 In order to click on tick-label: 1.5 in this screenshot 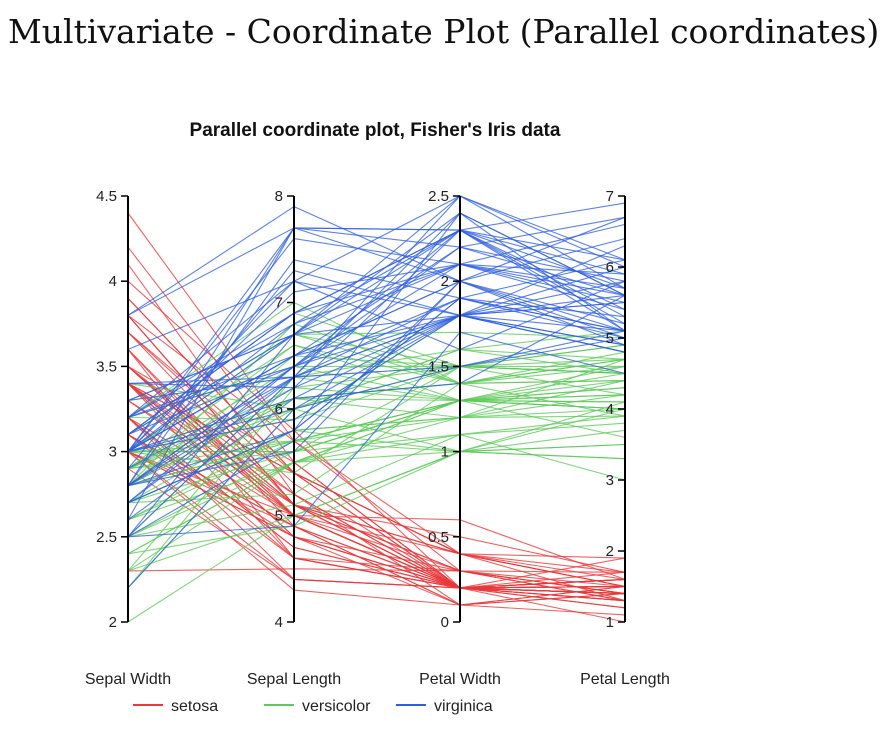, I will do `click(438, 366)`.